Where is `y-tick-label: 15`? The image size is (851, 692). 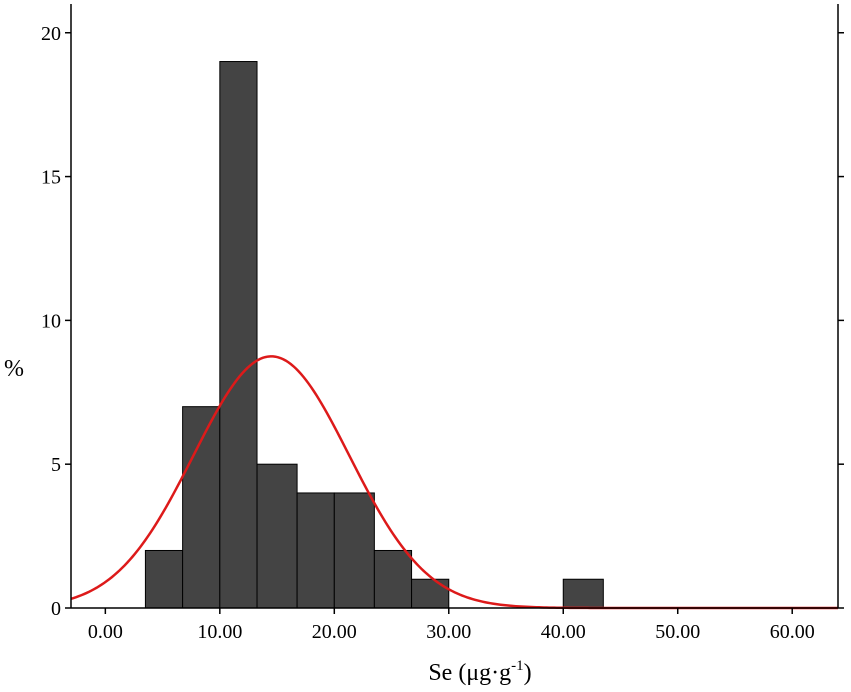 y-tick-label: 15 is located at coordinates (51, 178).